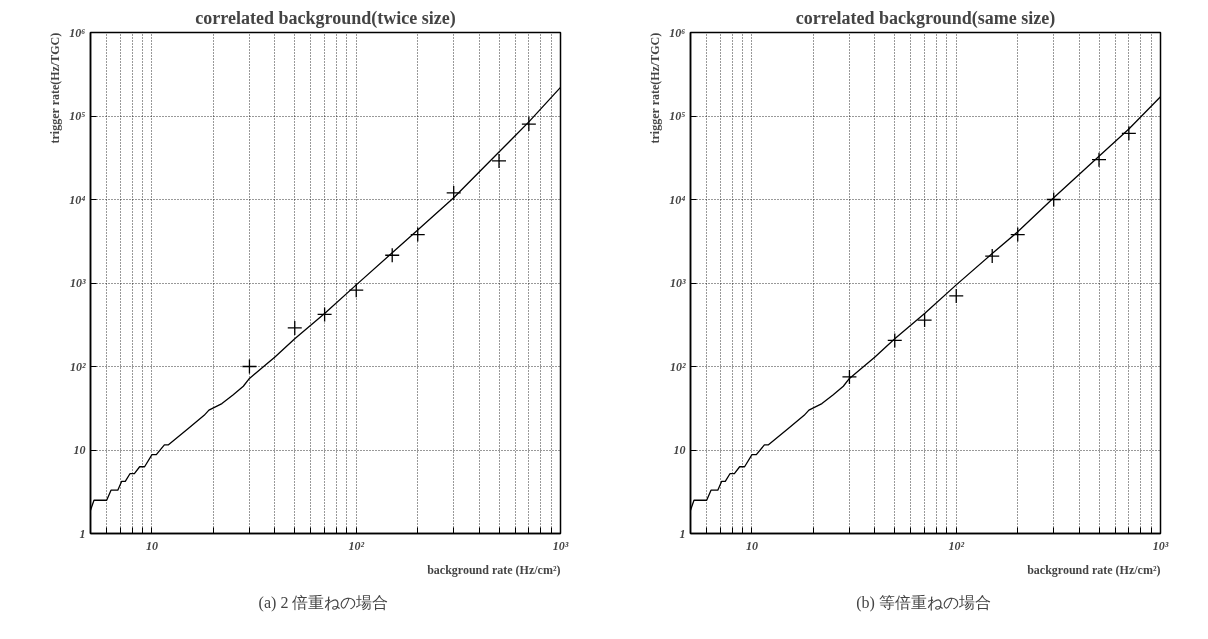 This screenshot has width=1208, height=639. Describe the element at coordinates (923, 602) in the screenshot. I see `text: (b) 等倍重ねの場合` at that location.